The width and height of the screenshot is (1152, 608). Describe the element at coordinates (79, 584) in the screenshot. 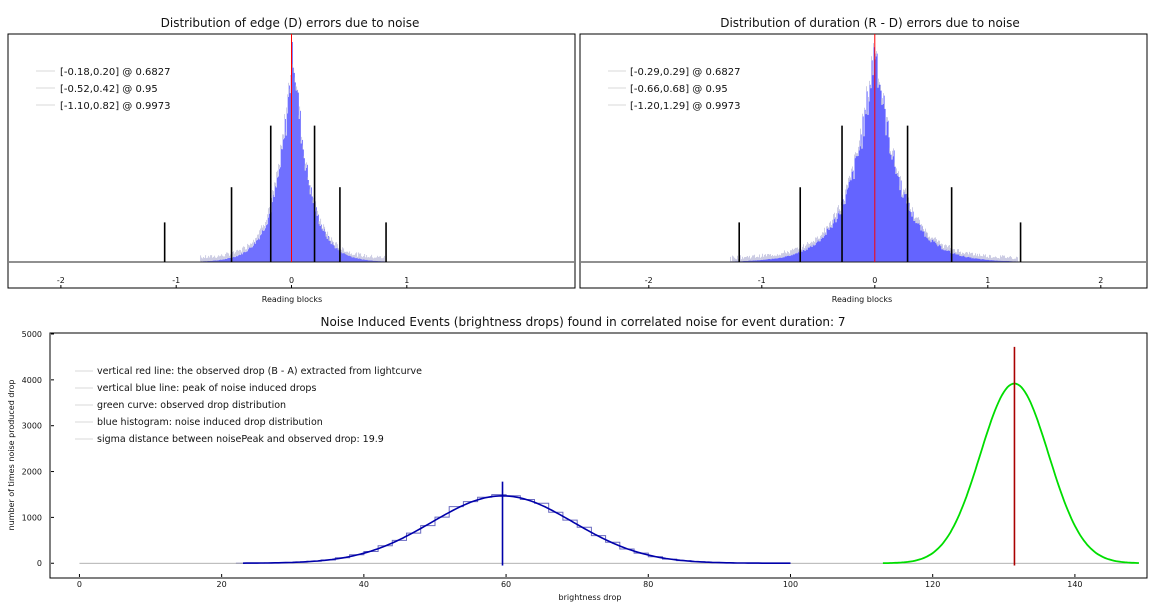

I see `x-tick-label: 0` at that location.